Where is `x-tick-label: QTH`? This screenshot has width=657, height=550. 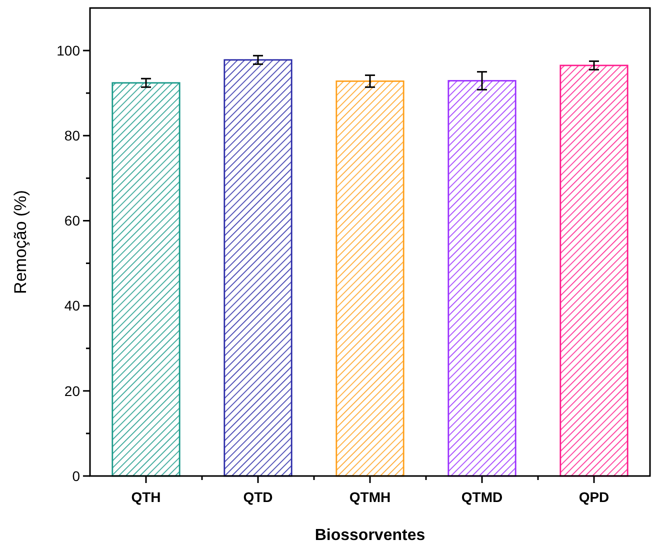
x-tick-label: QTH is located at coordinates (146, 497).